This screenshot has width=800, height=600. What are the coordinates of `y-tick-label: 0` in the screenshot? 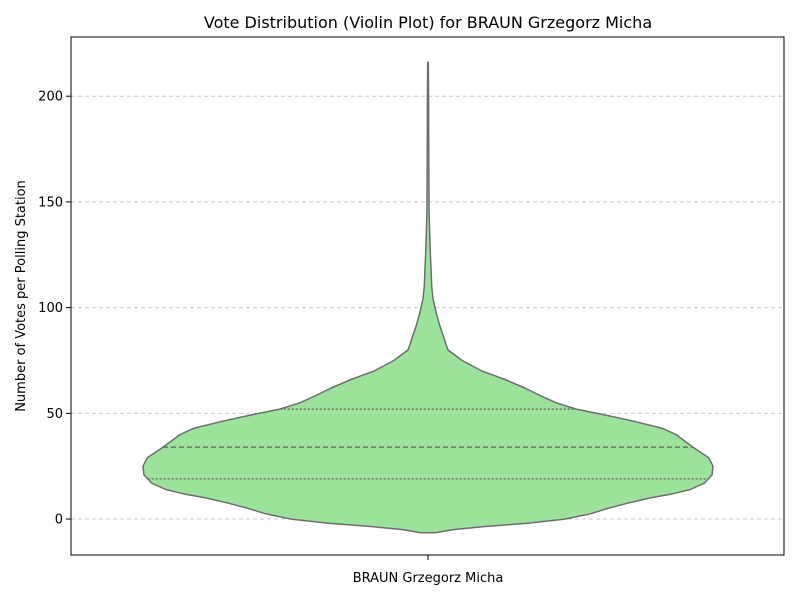 It's located at (59, 520).